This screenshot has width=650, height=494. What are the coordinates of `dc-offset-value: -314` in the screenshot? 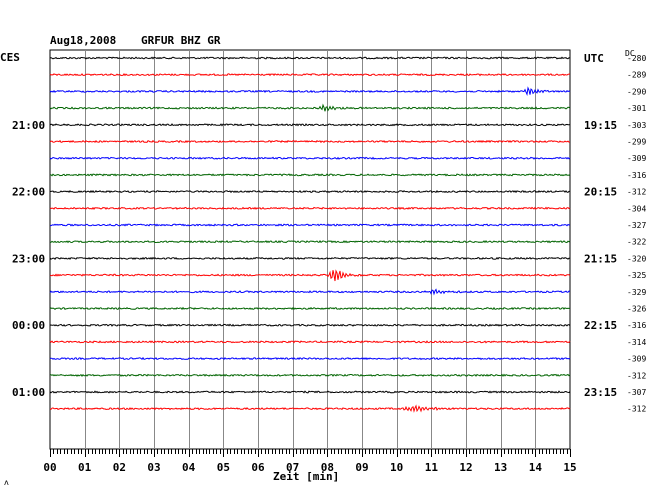 It's located at (636, 342).